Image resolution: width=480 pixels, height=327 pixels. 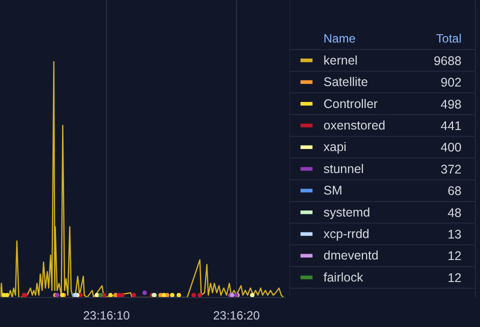 What do you see at coordinates (351, 255) in the screenshot?
I see `category-label: dmeventd` at bounding box center [351, 255].